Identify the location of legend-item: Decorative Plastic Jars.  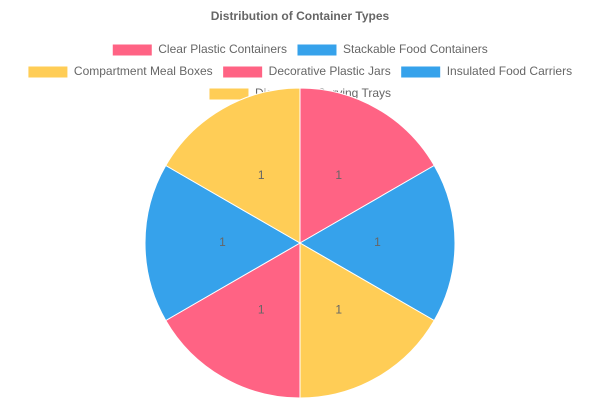
(306, 71).